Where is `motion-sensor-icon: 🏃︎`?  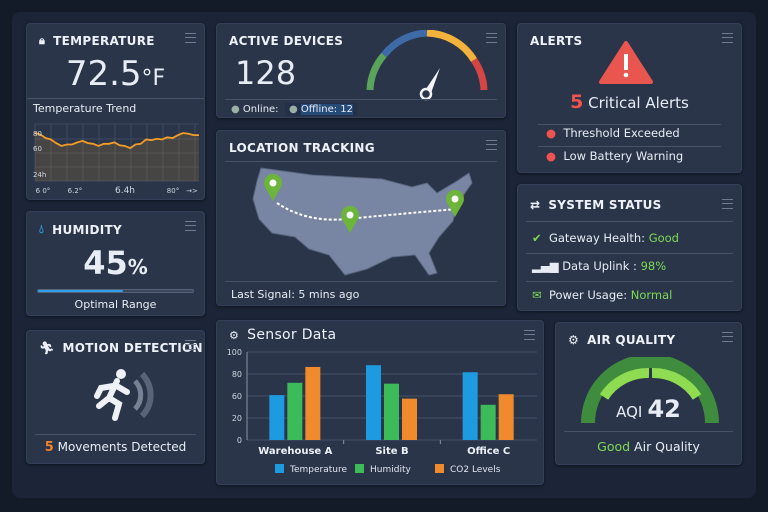
motion-sensor-icon: 🏃︎ is located at coordinates (47, 348).